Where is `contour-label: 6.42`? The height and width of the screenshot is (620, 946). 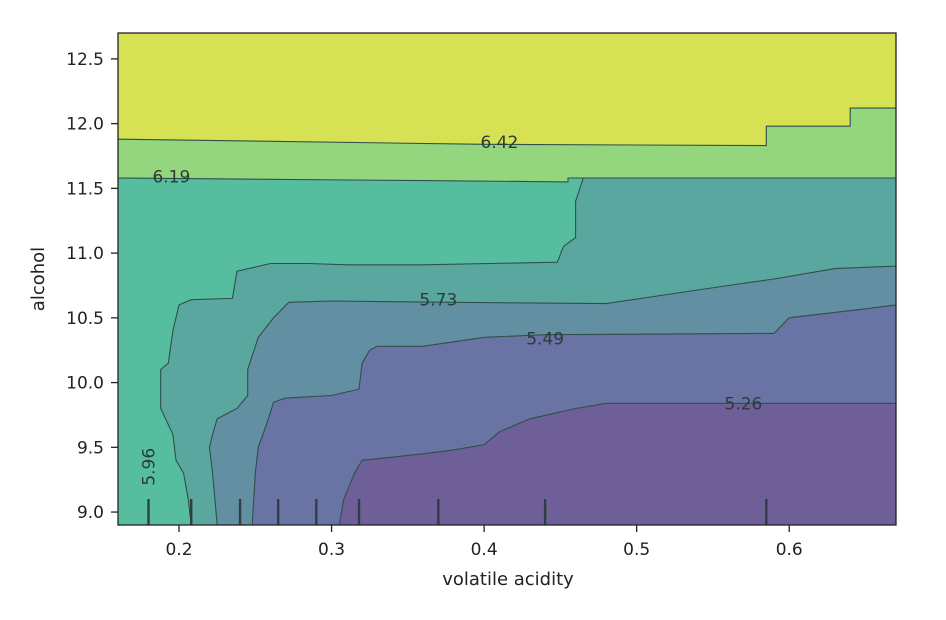
contour-label: 6.42 is located at coordinates (499, 143).